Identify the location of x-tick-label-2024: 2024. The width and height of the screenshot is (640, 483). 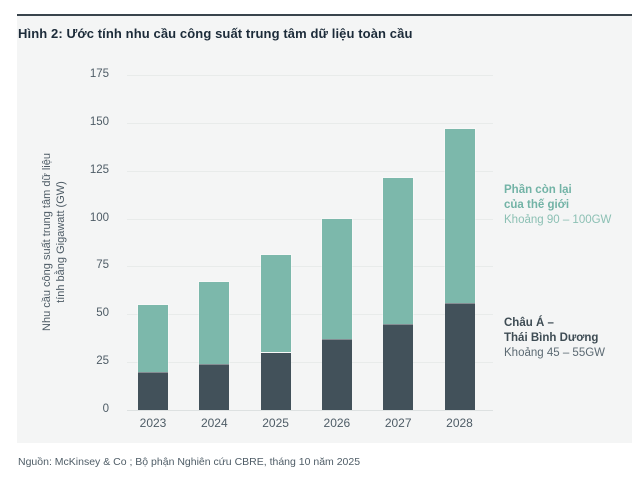
(214, 423).